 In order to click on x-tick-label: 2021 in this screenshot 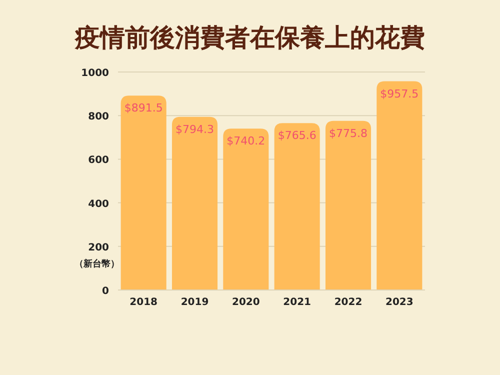, I will do `click(297, 302)`.